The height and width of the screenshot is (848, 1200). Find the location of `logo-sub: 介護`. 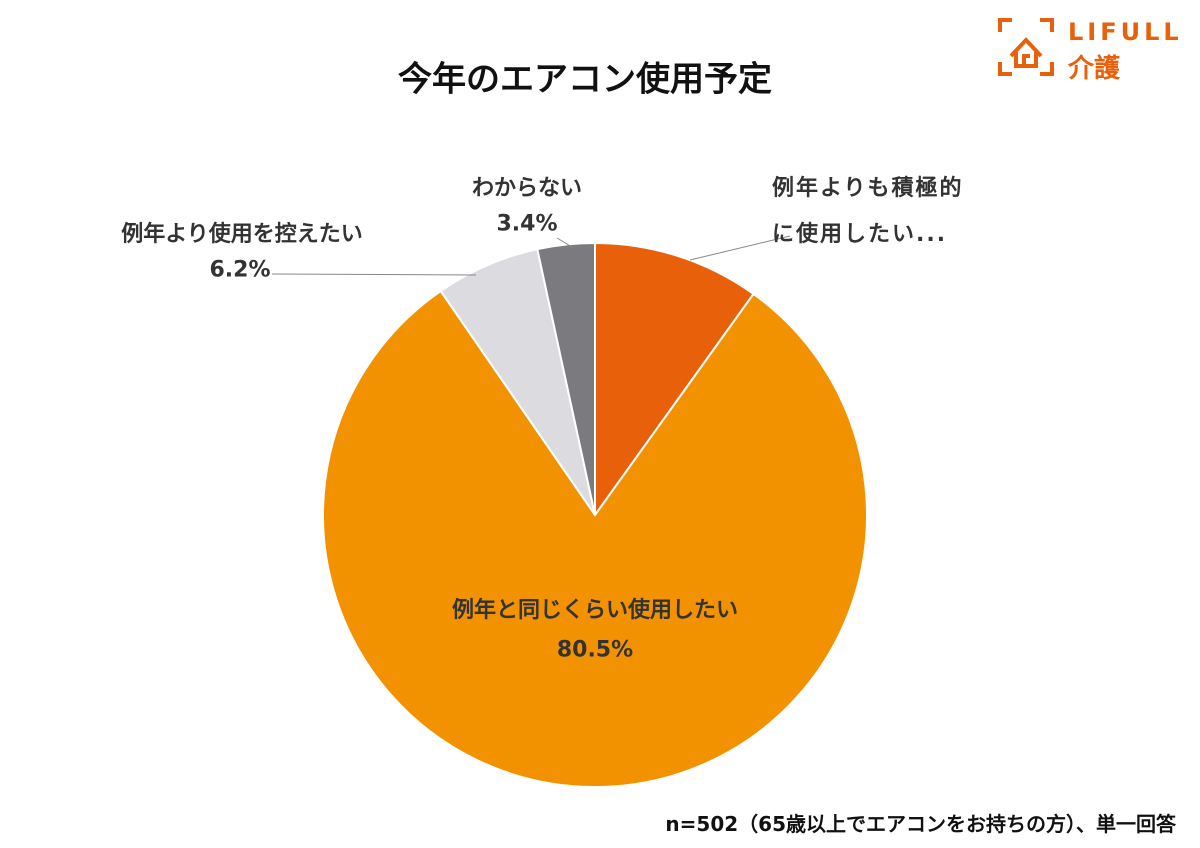

logo-sub: 介護 is located at coordinates (1094, 69).